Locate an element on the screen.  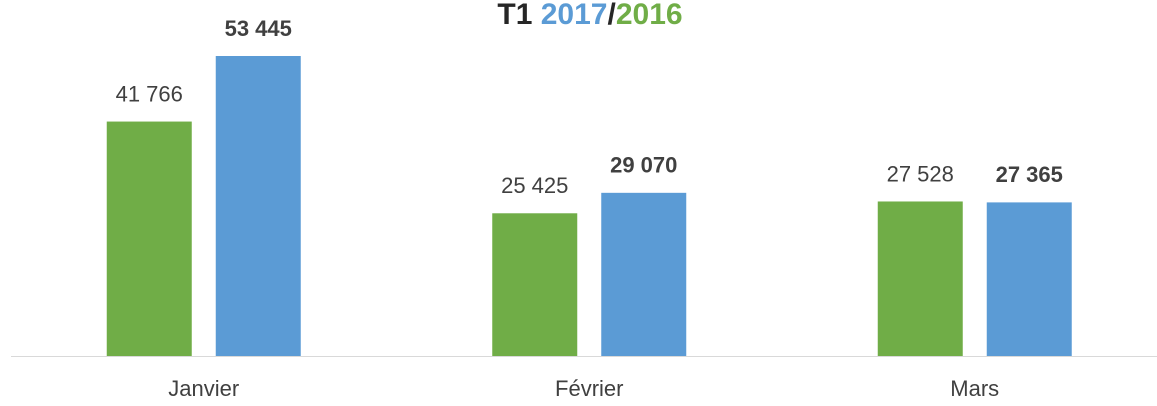
x-tick-label: Janvier is located at coordinates (203, 388).